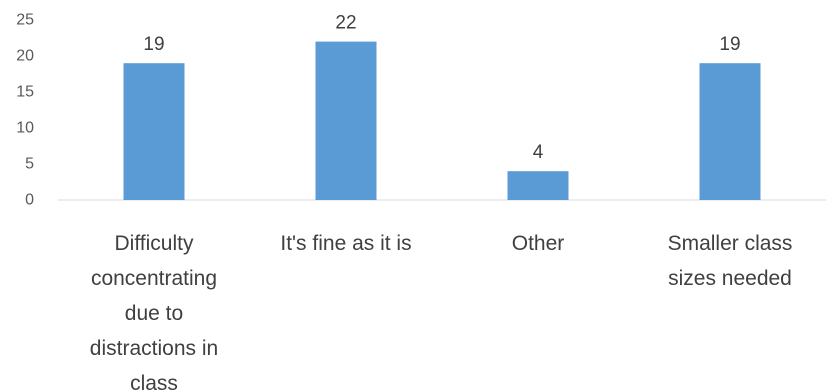 This screenshot has height=392, width=826. What do you see at coordinates (25, 110) in the screenshot?
I see `y-axis-ticks: 0 5 10 15 20 25` at bounding box center [25, 110].